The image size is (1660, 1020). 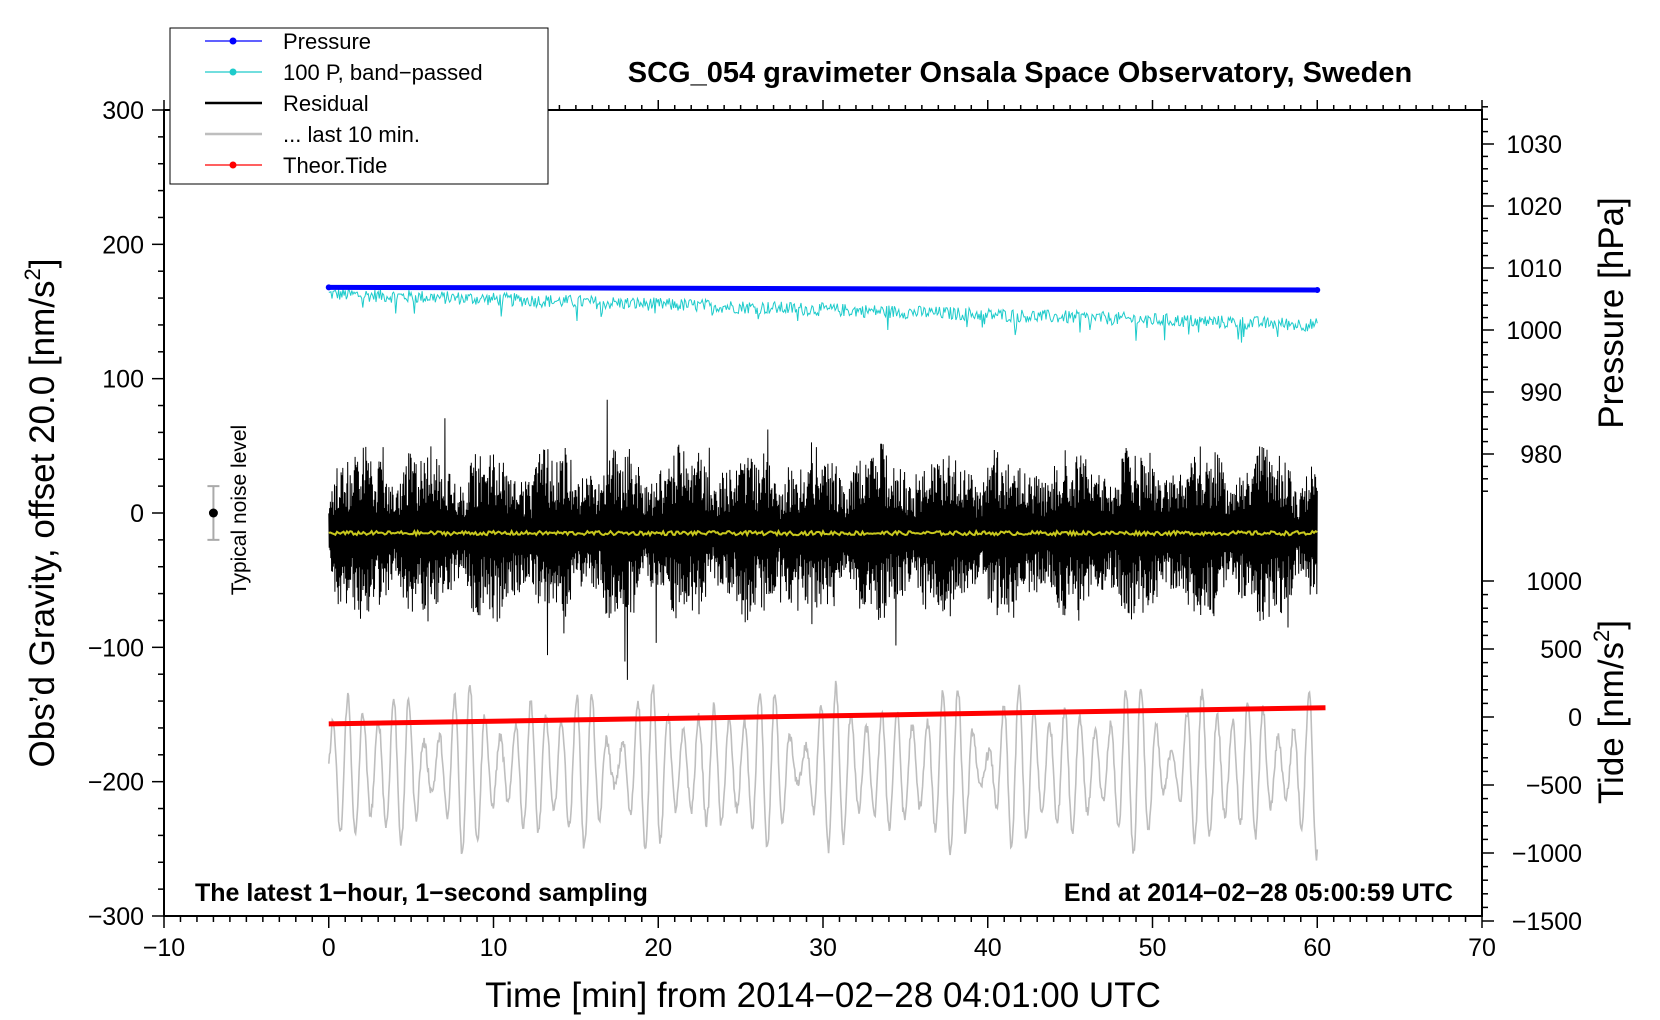 What do you see at coordinates (823, 770) in the screenshot?
I see `series-last-10-min` at bounding box center [823, 770].